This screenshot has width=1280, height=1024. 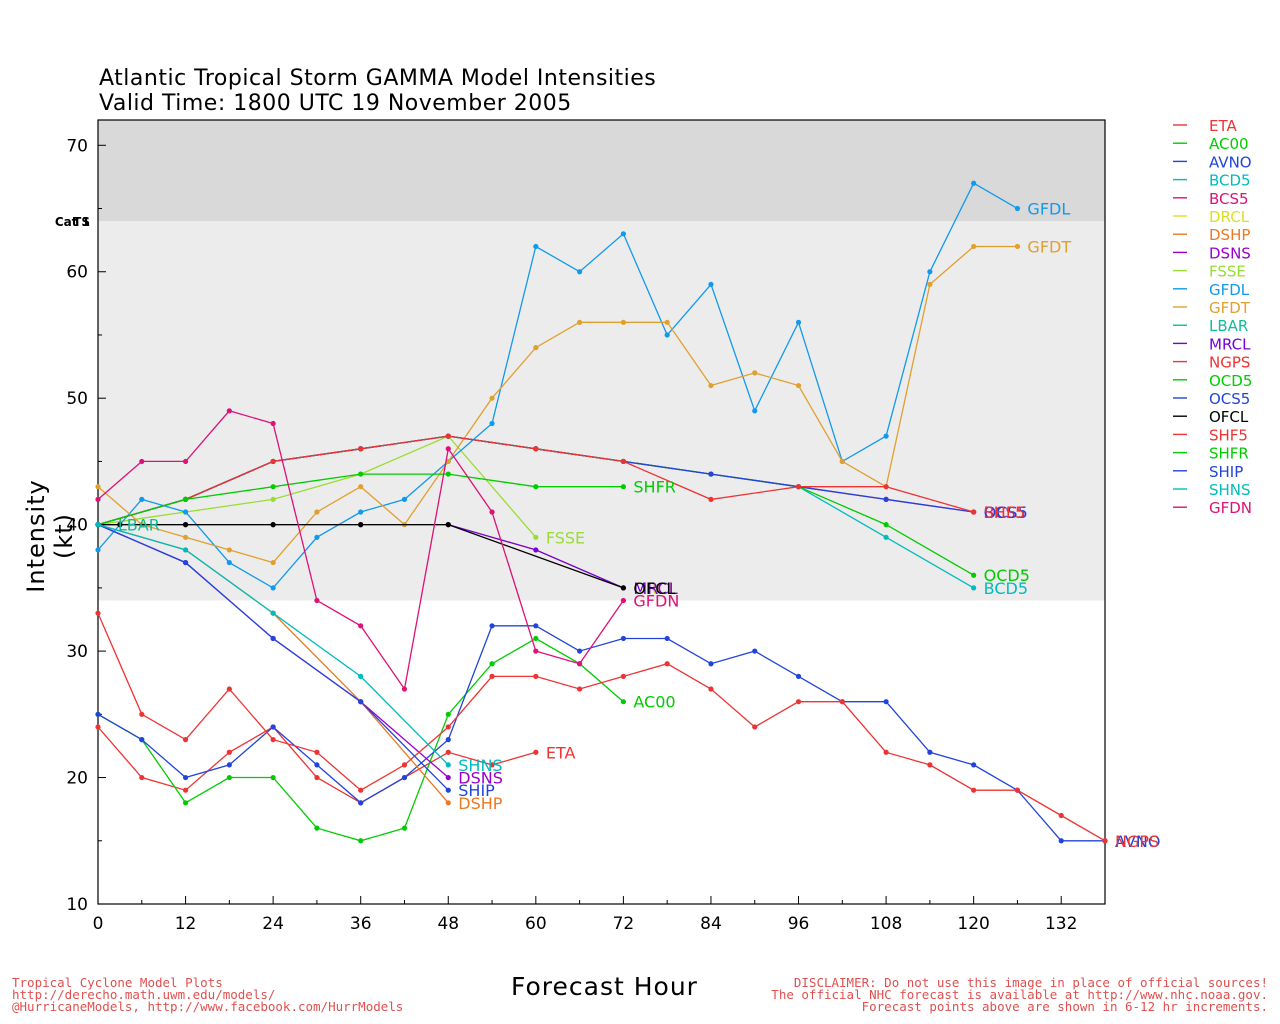 I want to click on legend-label-gfdl: GFDL, so click(x=1229, y=290).